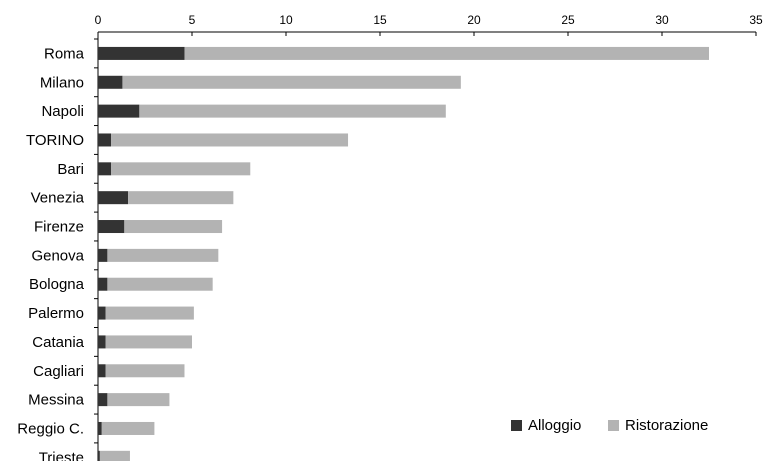 Image resolution: width=769 pixels, height=461 pixels. Describe the element at coordinates (56, 313) in the screenshot. I see `category-label: Palermo` at that location.